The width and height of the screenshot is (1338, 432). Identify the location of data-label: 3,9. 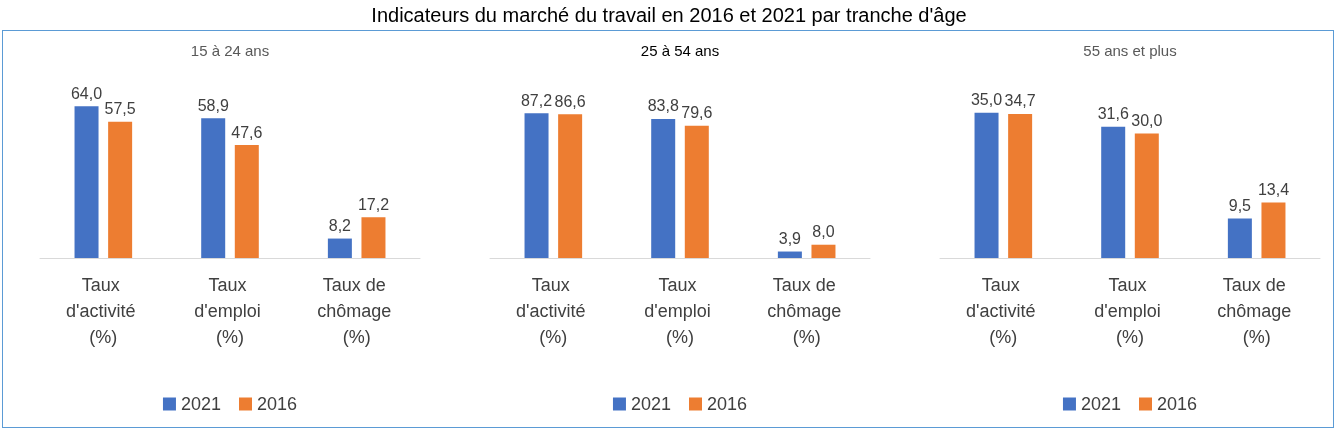
(790, 239).